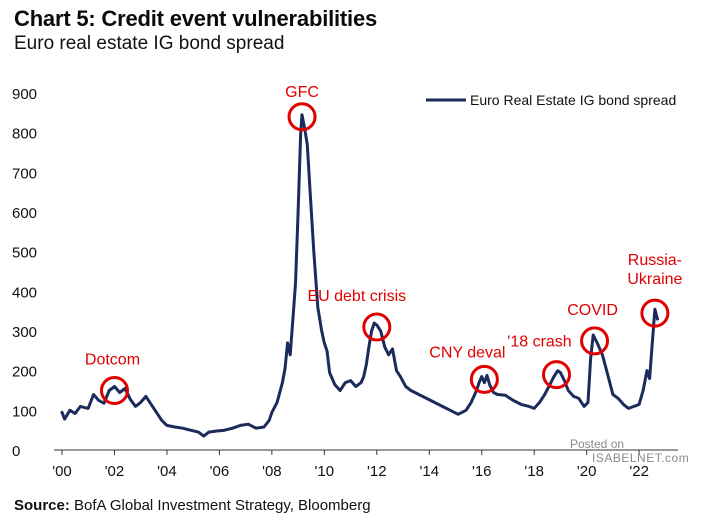 The height and width of the screenshot is (528, 707). What do you see at coordinates (24, 332) in the screenshot?
I see `y-tick-label: 300` at bounding box center [24, 332].